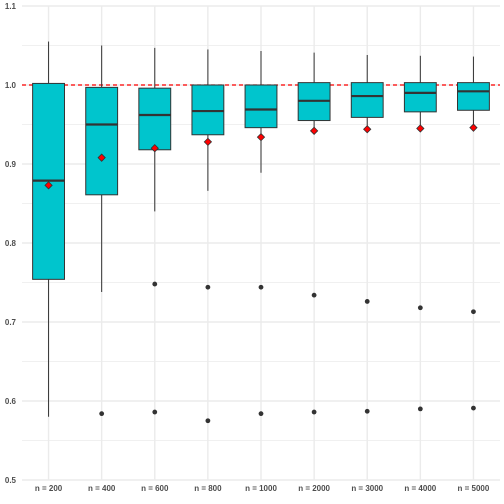 Image resolution: width=504 pixels, height=504 pixels. Describe the element at coordinates (155, 488) in the screenshot. I see `x-tick-label: n = 600` at that location.